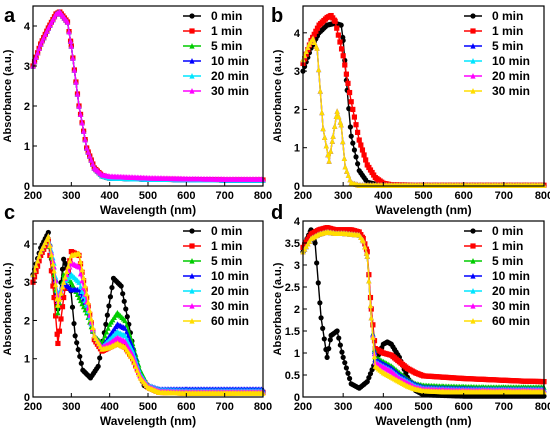 The height and width of the screenshot is (434, 550). Describe the element at coordinates (292, 332) in the screenshot. I see `y-tick-label: 1.5` at that location.